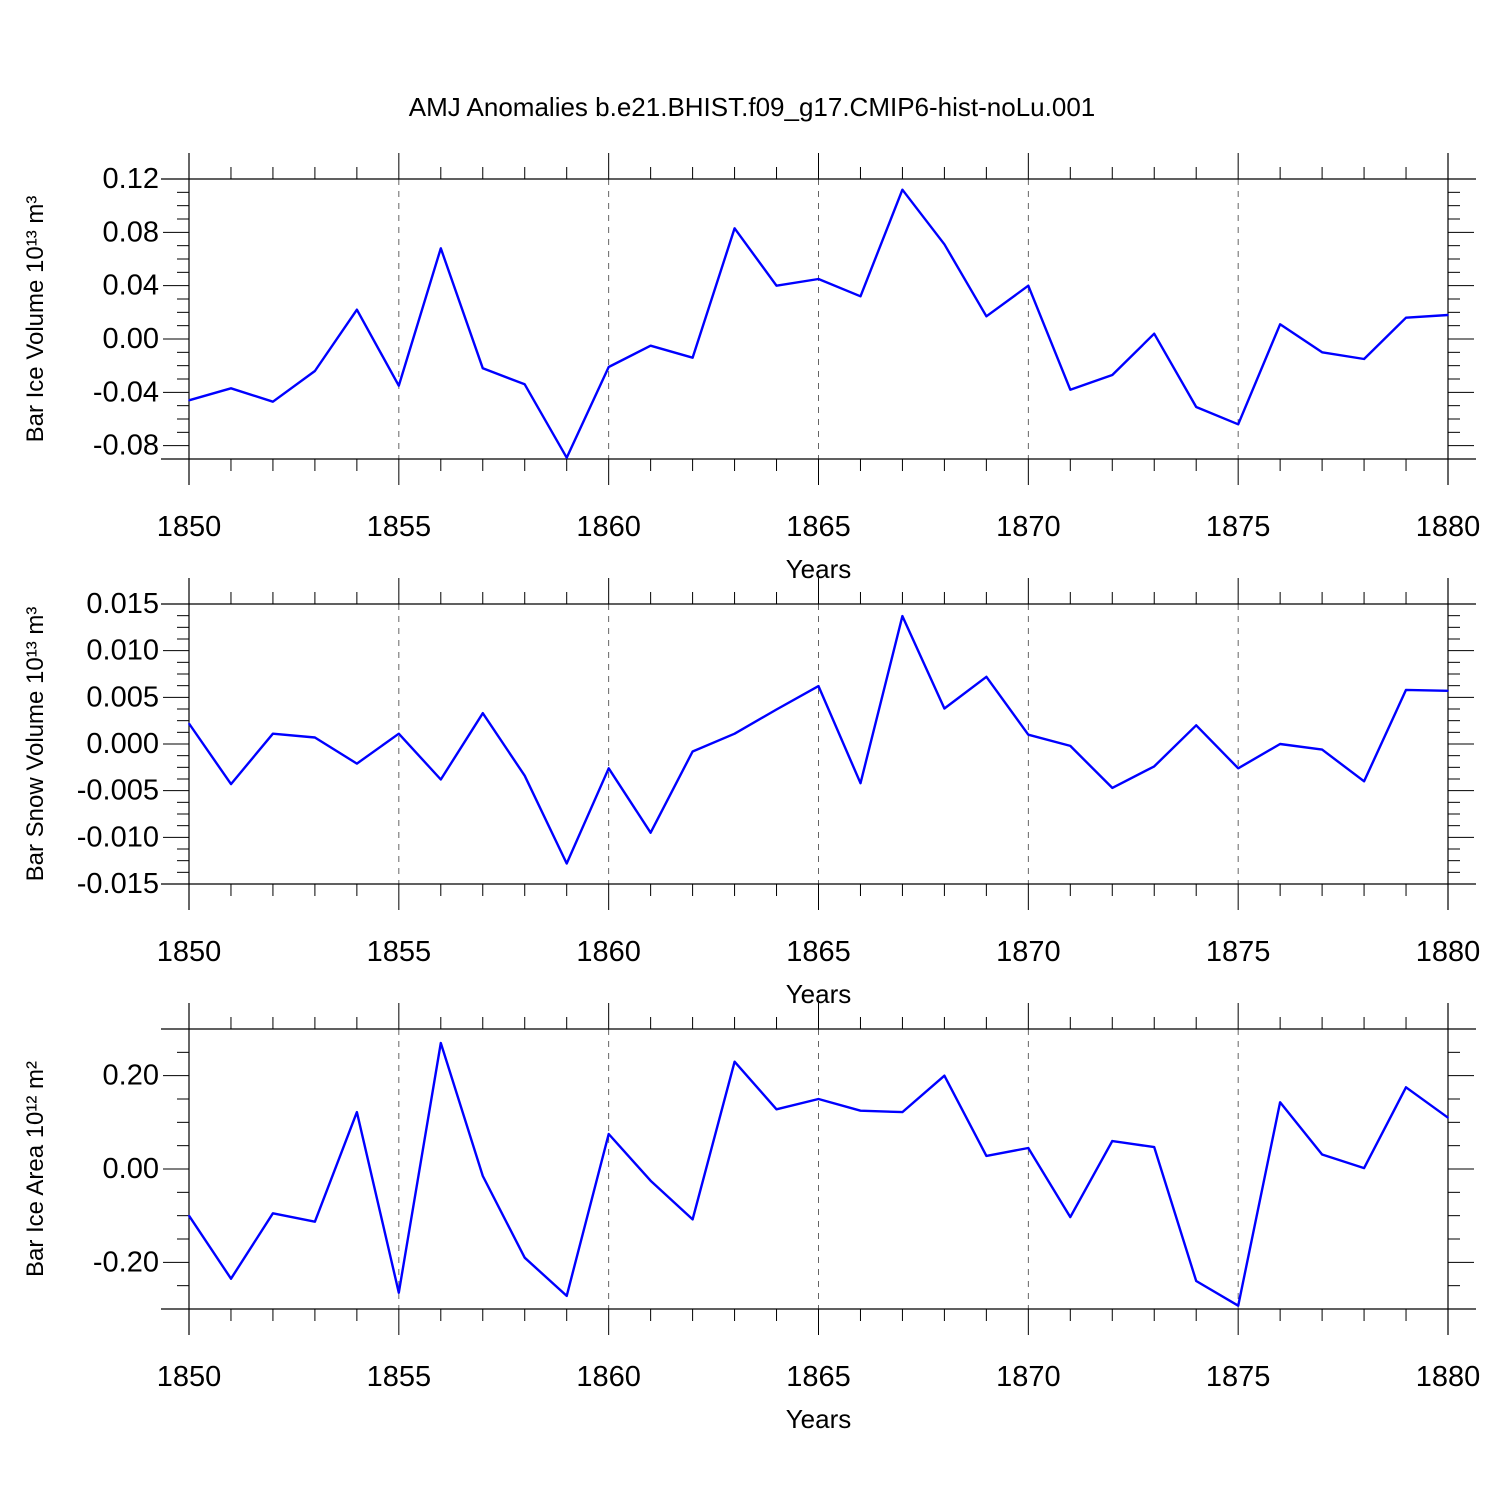  I want to click on y-tick-label: 0.015, so click(122, 604).